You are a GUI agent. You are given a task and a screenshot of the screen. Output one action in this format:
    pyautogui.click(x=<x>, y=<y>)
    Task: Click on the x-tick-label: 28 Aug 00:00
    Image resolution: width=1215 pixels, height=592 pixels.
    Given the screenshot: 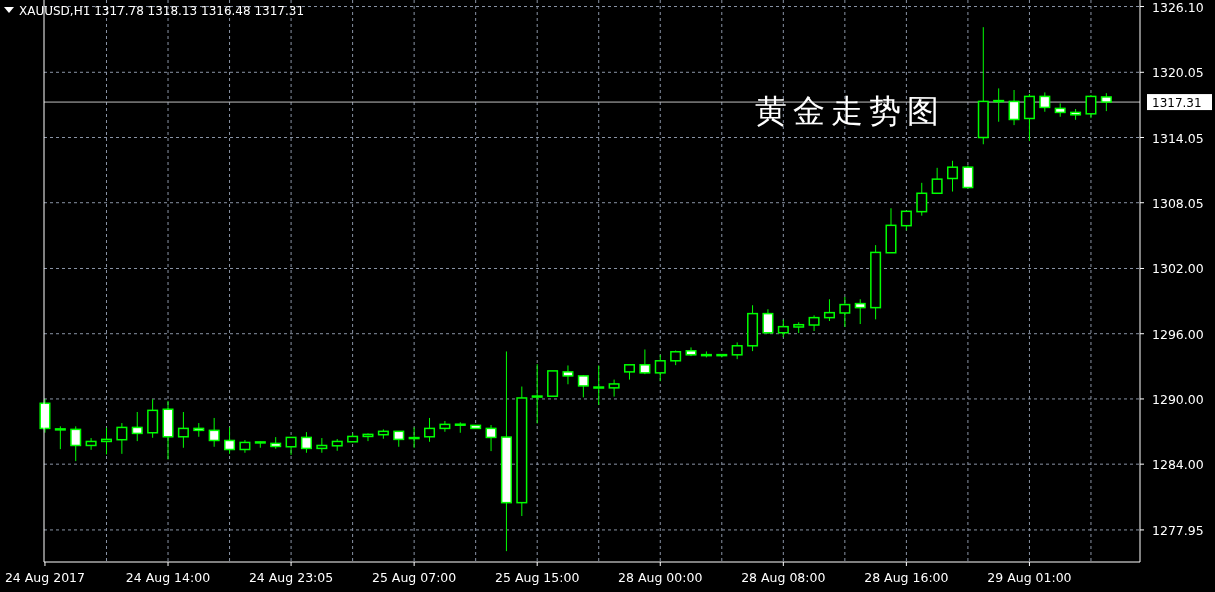 What is the action you would take?
    pyautogui.click(x=660, y=577)
    